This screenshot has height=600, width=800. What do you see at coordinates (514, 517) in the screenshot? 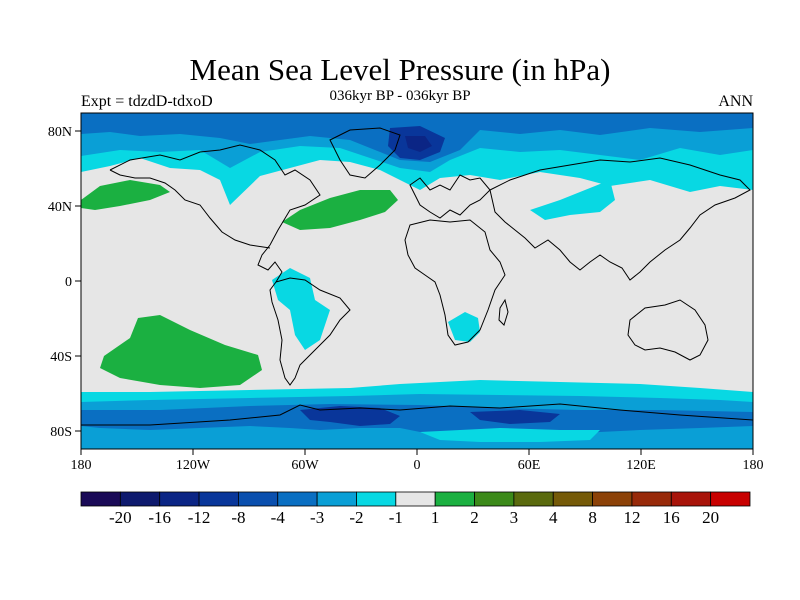
I see `colorbar-label: 3` at bounding box center [514, 517].